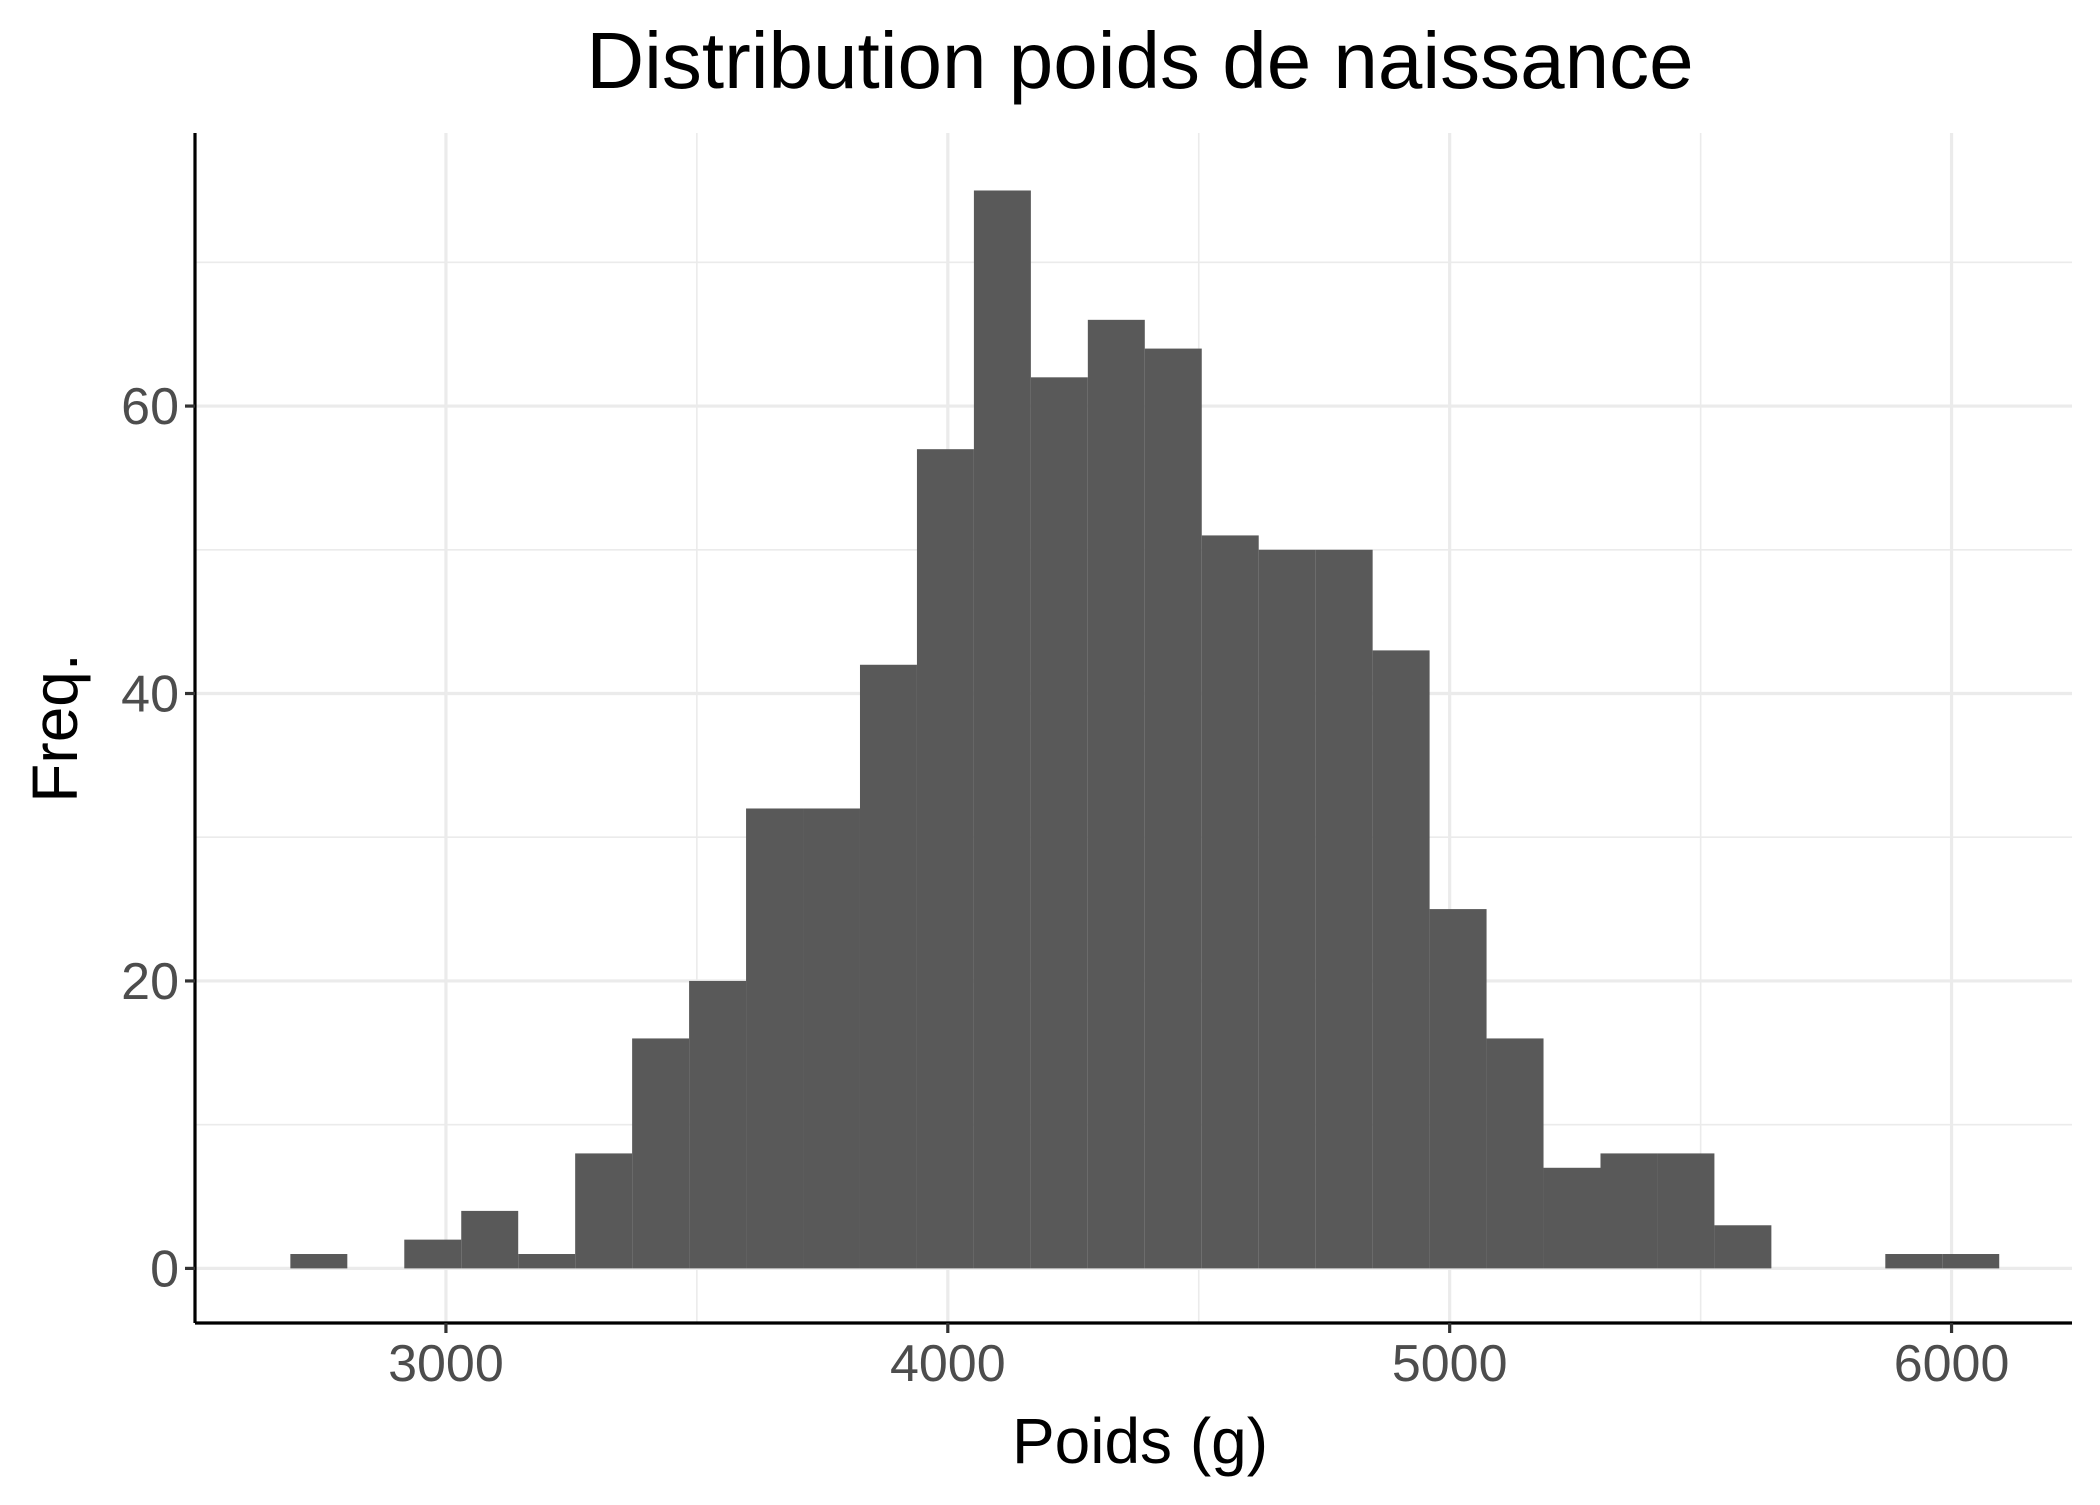 This screenshot has width=2100, height=1505. What do you see at coordinates (1952, 1364) in the screenshot?
I see `x-tick-label: 6000` at bounding box center [1952, 1364].